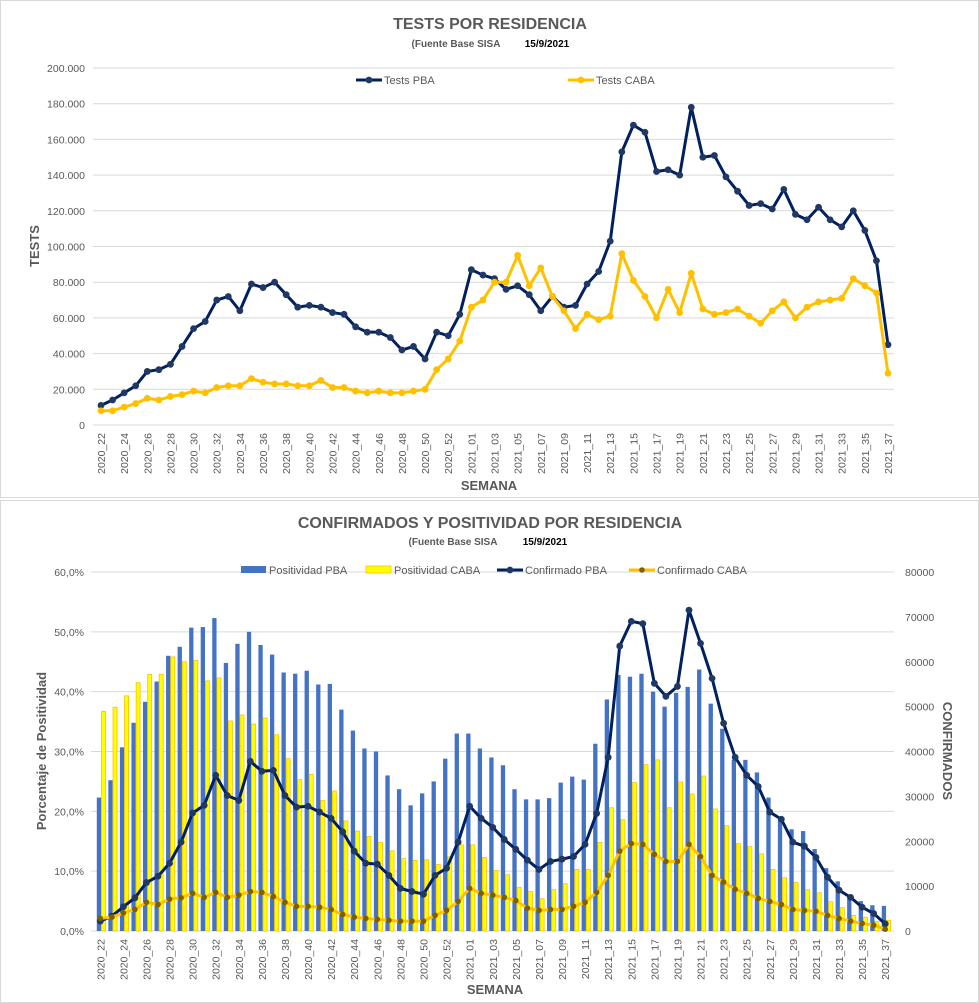  Describe the element at coordinates (34, 246) in the screenshot. I see `y-axis-title: TESTS` at that location.